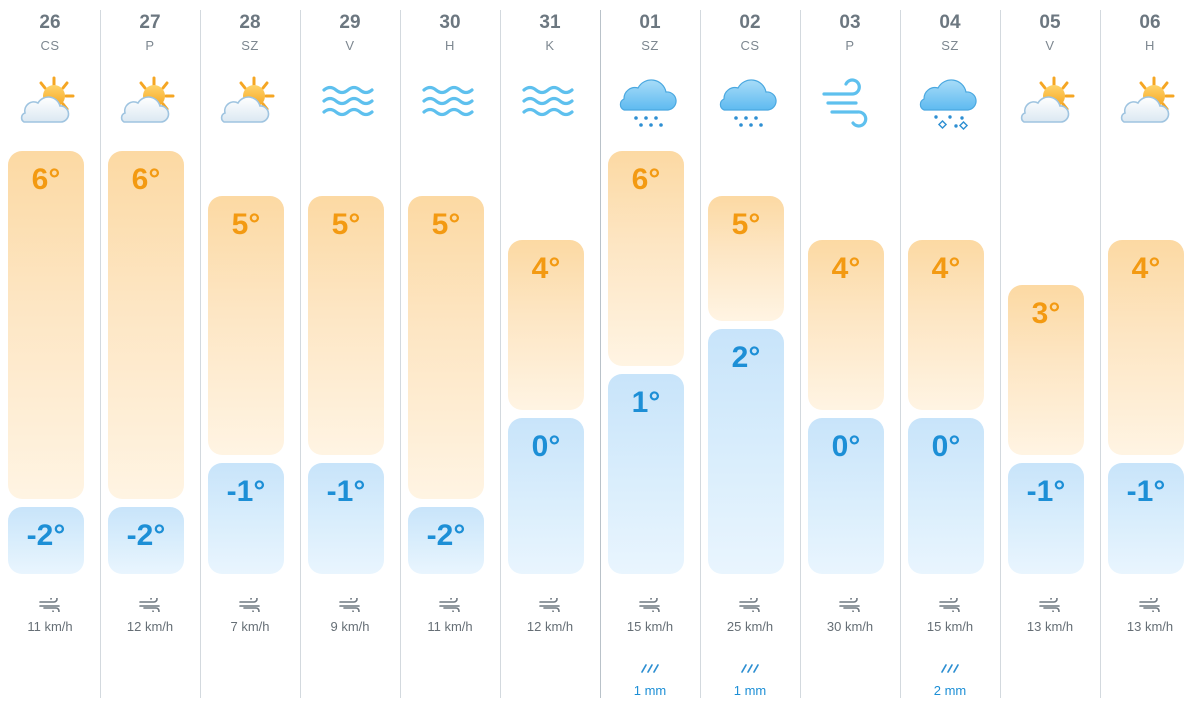 The height and width of the screenshot is (708, 1200). What do you see at coordinates (50, 22) in the screenshot?
I see `day-date: 26` at bounding box center [50, 22].